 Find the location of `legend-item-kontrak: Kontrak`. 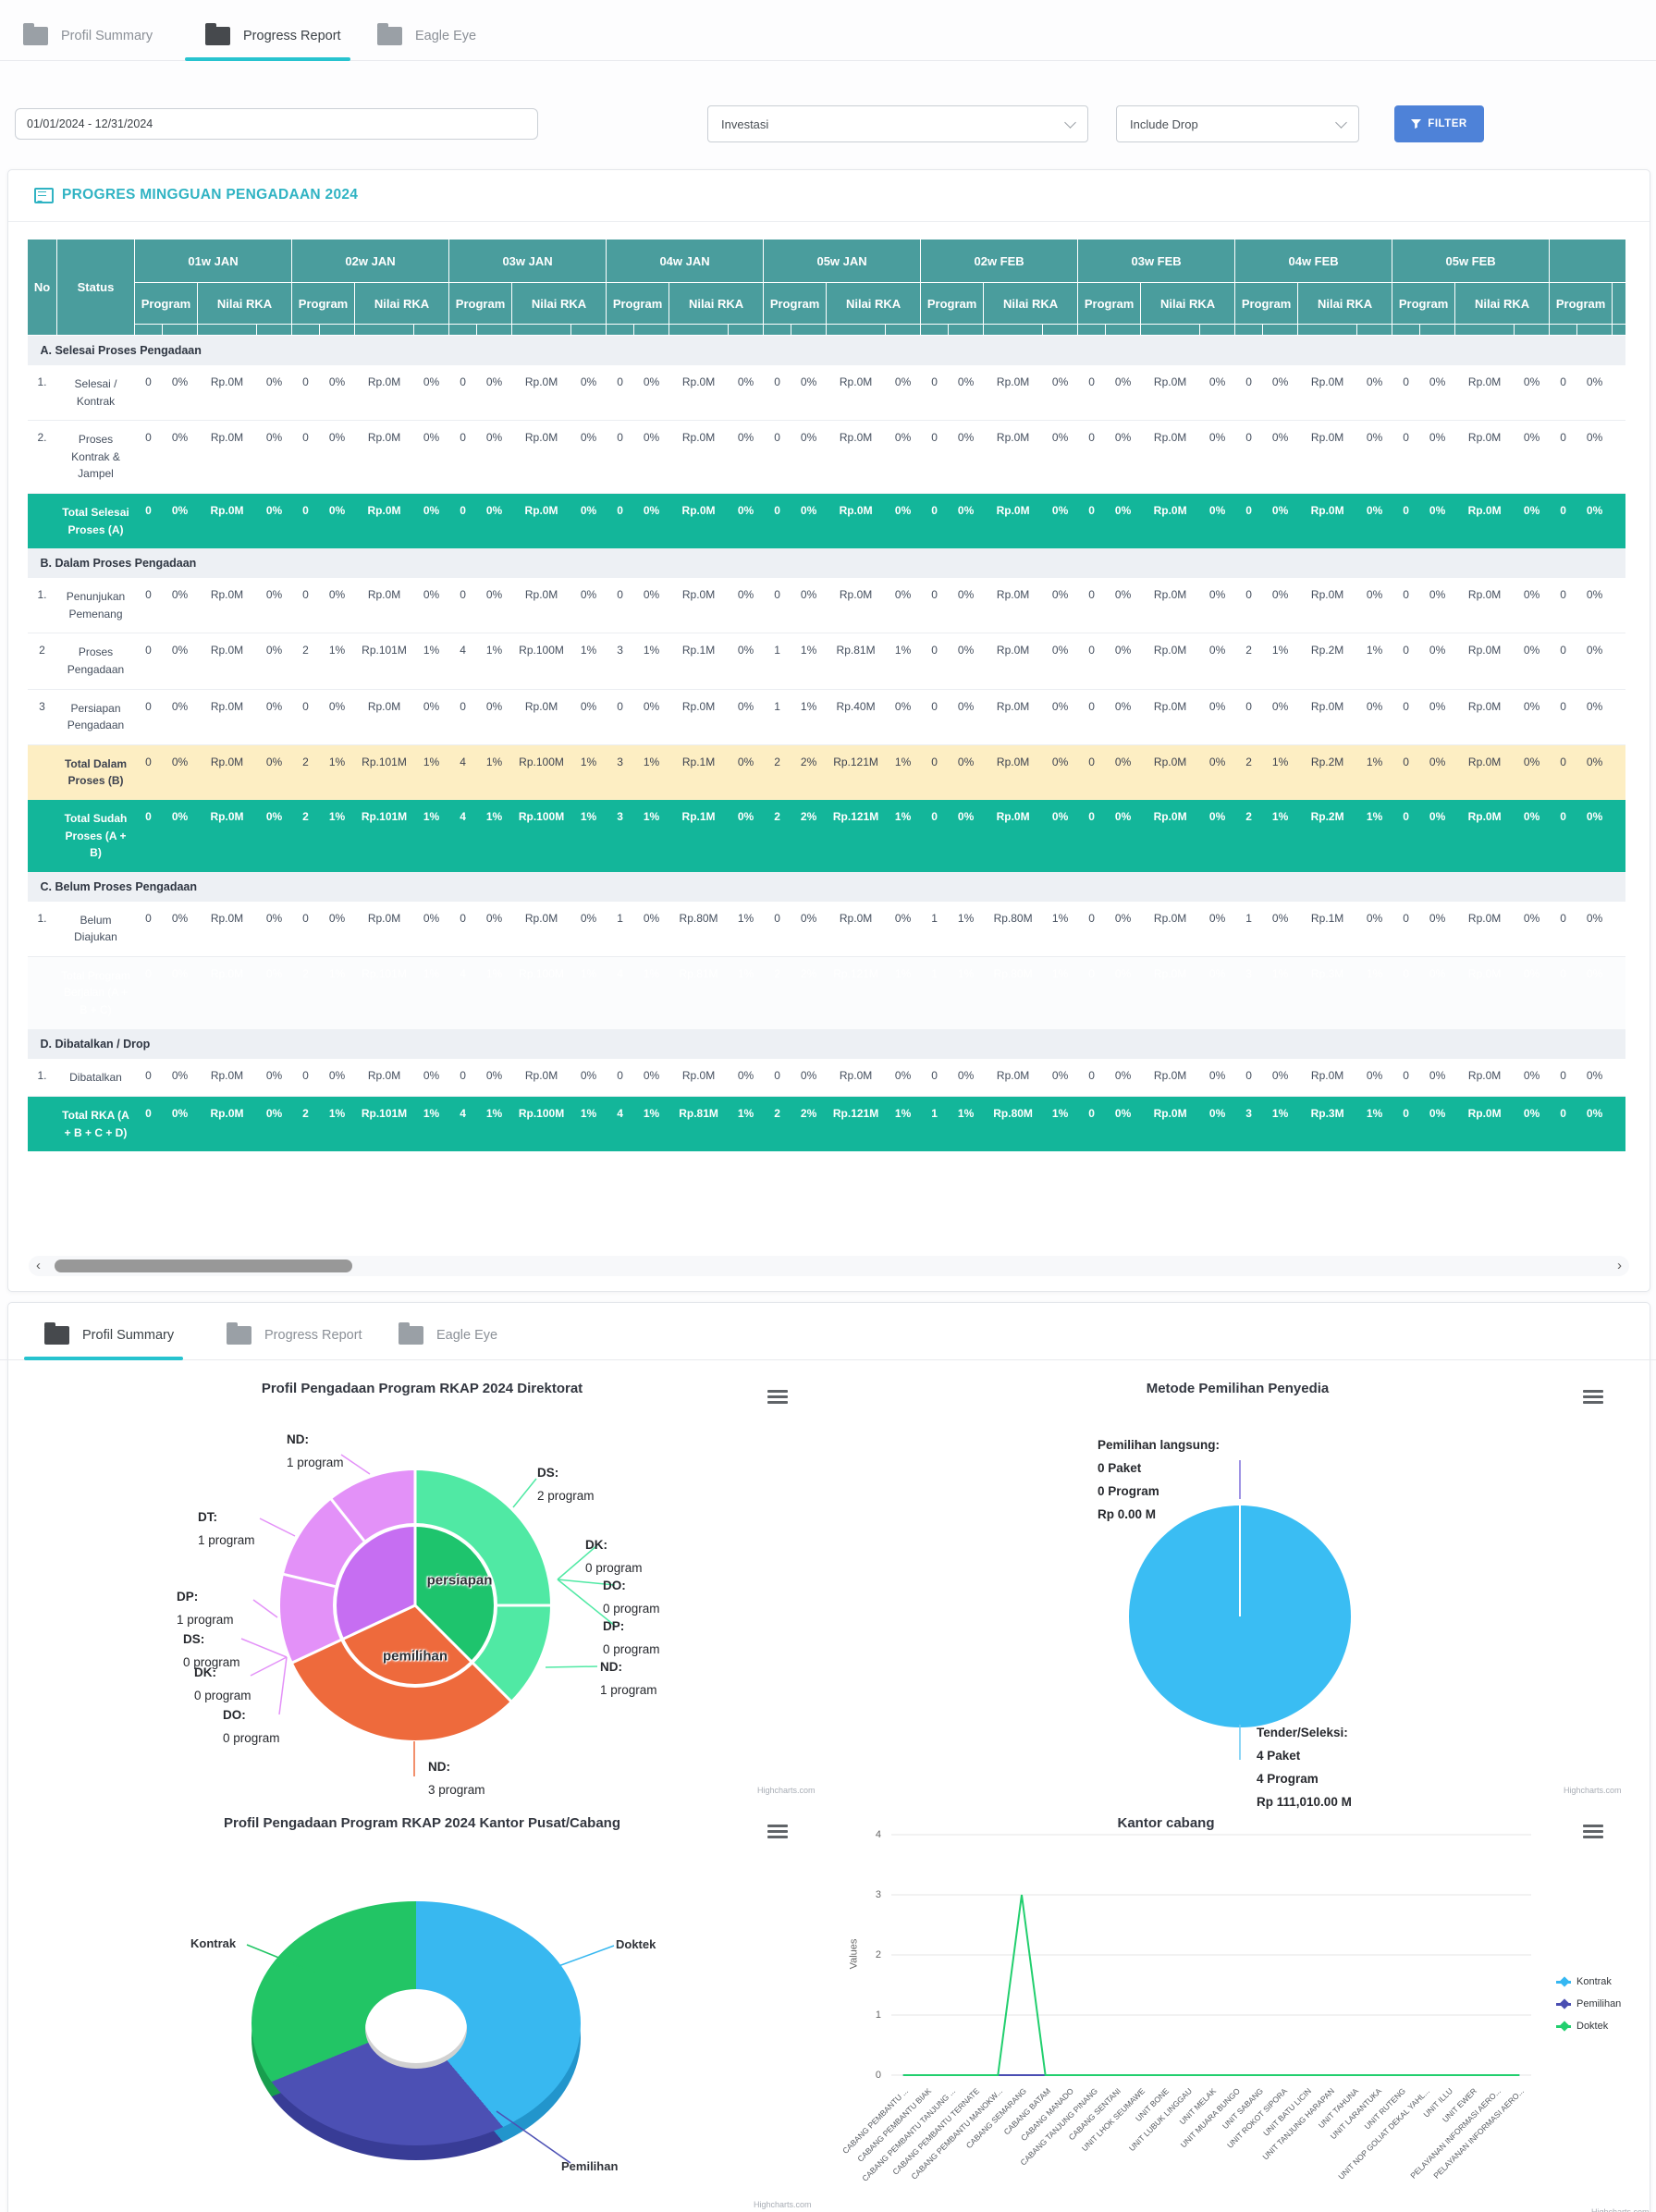

legend-item-kontrak: Kontrak is located at coordinates (1584, 1982).